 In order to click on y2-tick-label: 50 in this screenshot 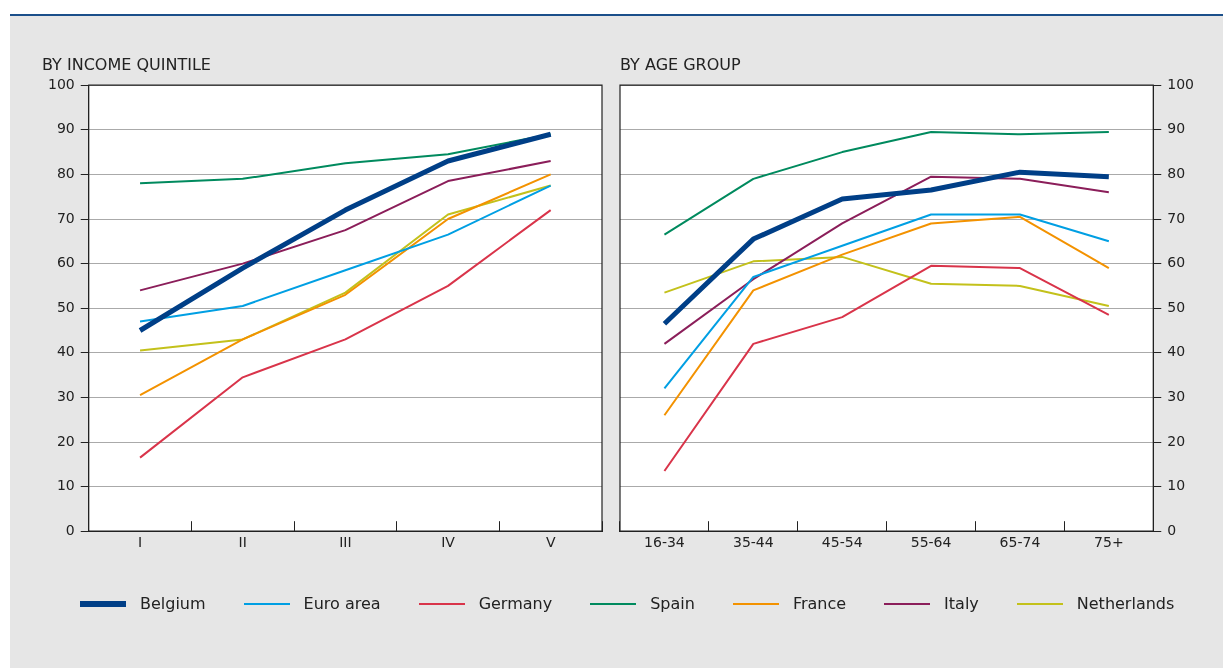, I will do `click(1176, 306)`.